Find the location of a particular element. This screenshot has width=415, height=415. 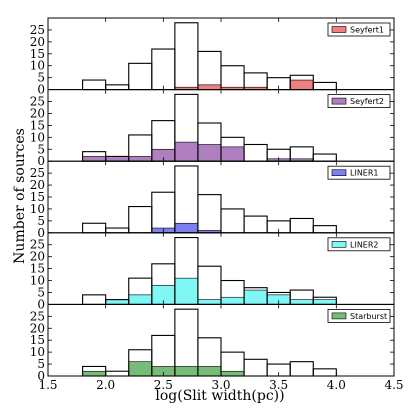

y-axis-label: Number of sources is located at coordinates (20, 196).